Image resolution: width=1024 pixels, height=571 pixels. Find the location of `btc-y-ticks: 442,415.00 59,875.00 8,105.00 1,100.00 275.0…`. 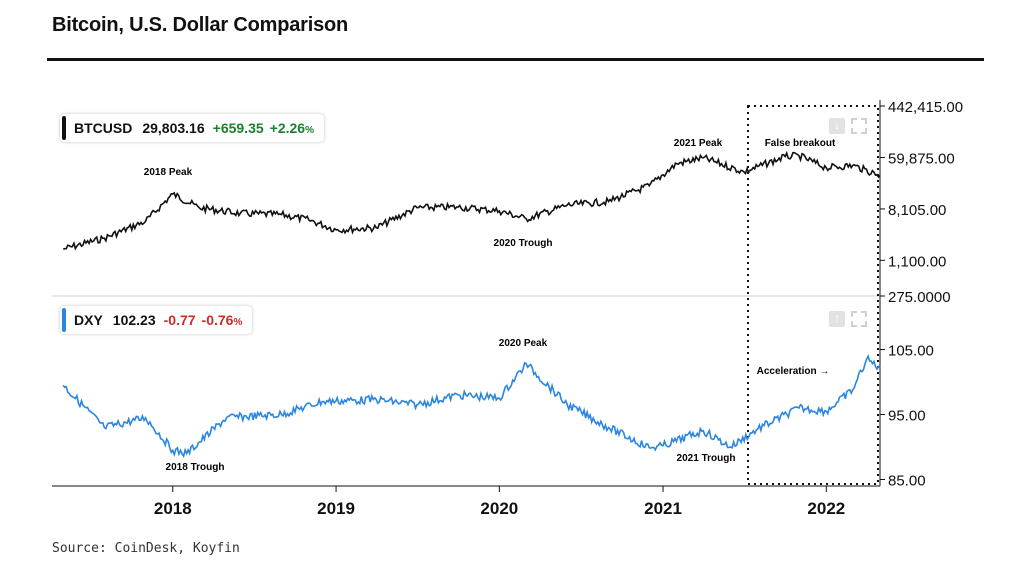

btc-y-ticks: 442,415.00 59,875.00 8,105.00 1,100.00 275.0… is located at coordinates (921, 202).